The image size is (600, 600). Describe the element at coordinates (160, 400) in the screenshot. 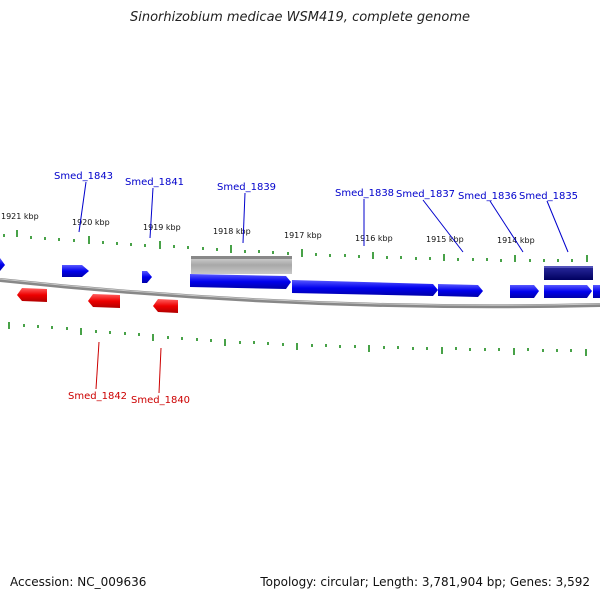

I see `gene-label: Smed_1840` at that location.